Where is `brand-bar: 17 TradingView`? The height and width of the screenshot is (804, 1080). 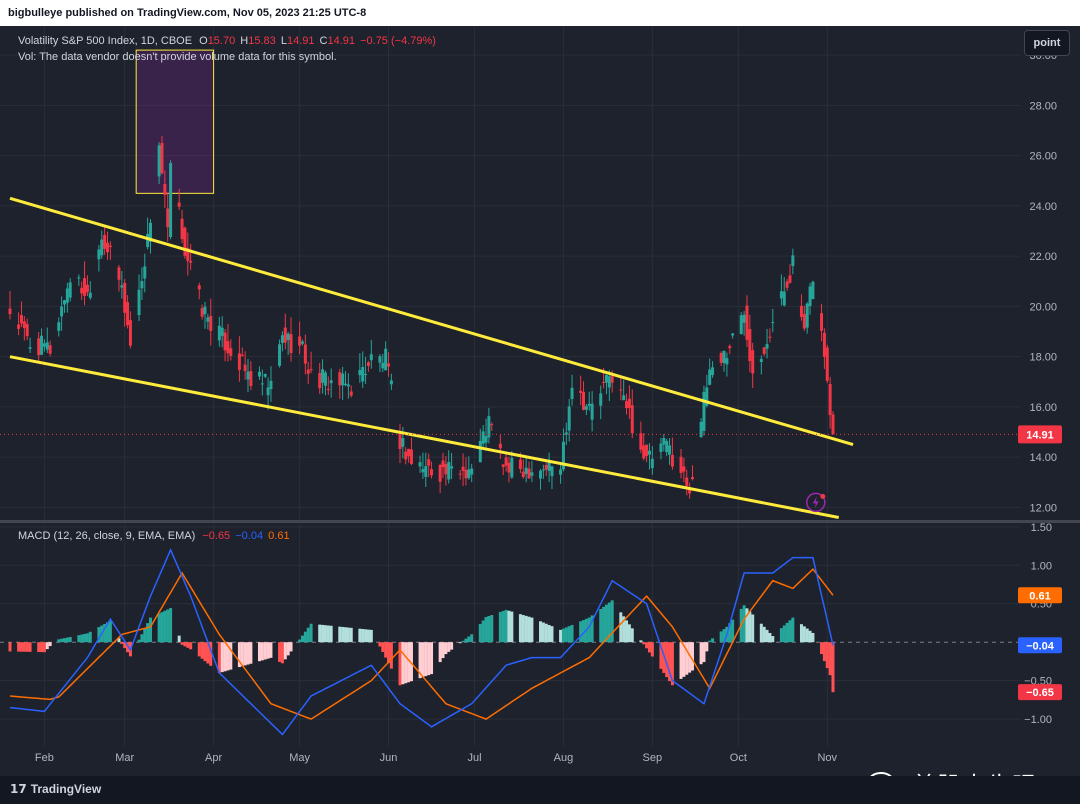 brand-bar: 17 TradingView is located at coordinates (540, 790).